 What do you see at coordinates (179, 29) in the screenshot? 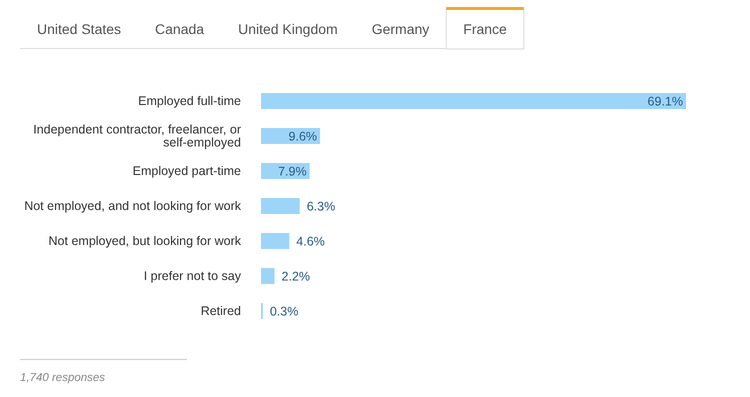
I see `text: Canada` at bounding box center [179, 29].